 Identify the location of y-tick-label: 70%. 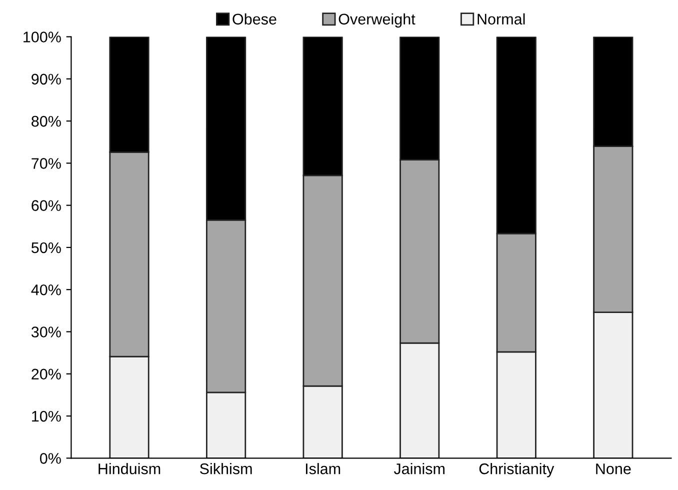
(46, 163).